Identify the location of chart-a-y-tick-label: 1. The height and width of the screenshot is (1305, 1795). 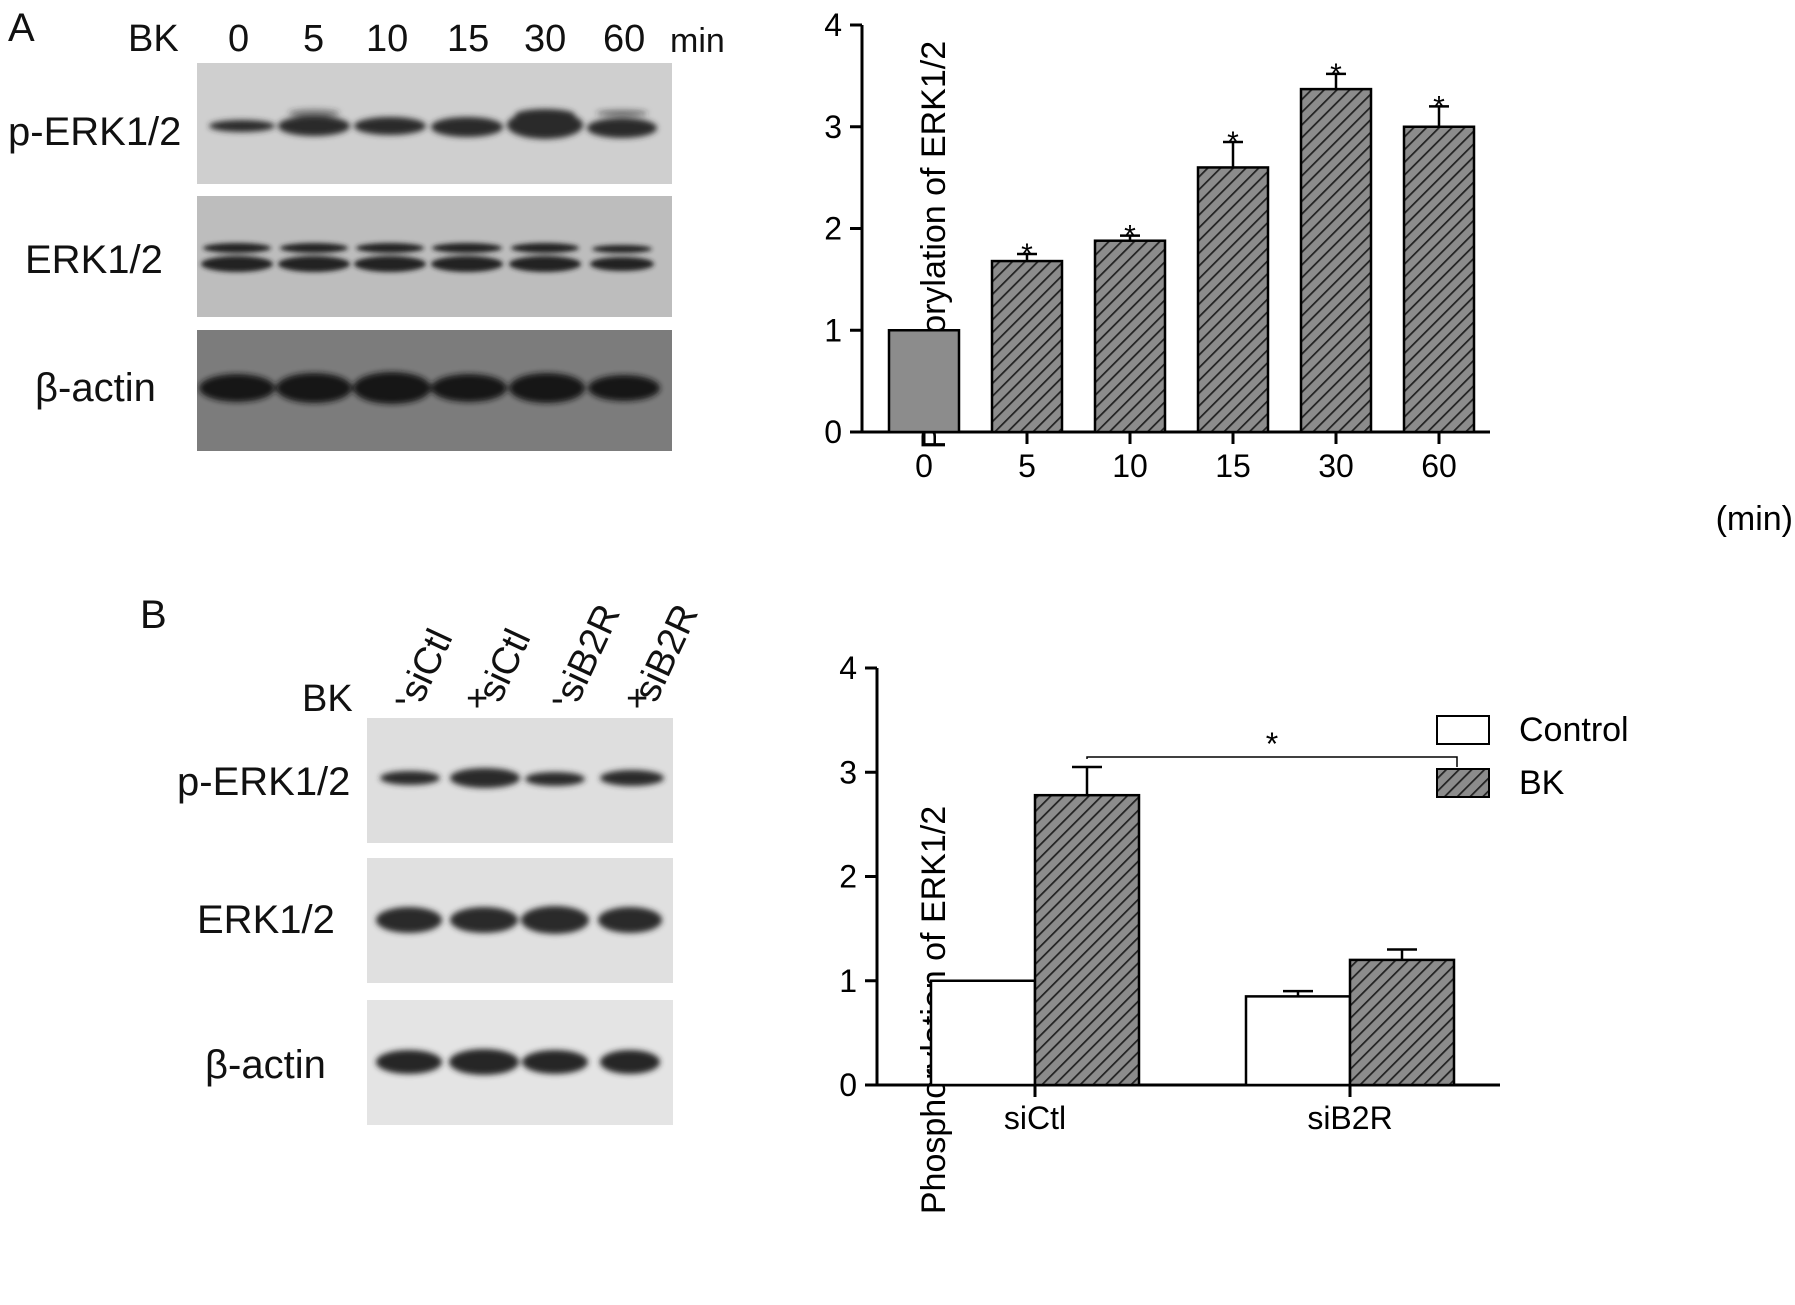
(833, 330).